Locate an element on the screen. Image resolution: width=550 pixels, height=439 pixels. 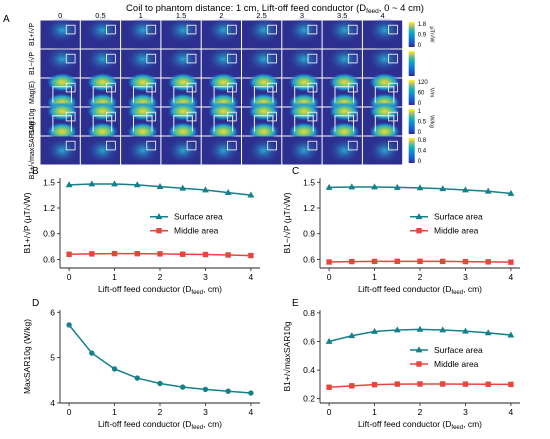
row-label: B1−/√P is located at coordinates (32, 63).